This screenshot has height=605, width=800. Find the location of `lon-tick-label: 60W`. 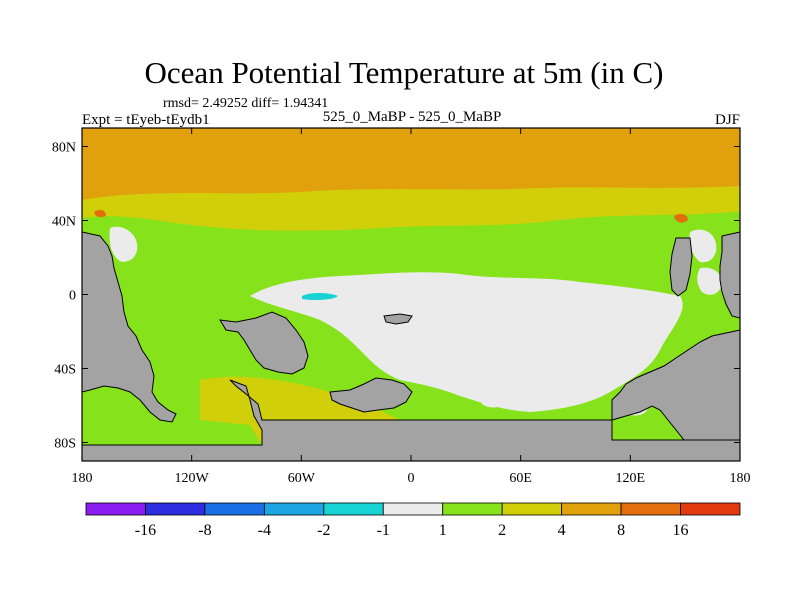

lon-tick-label: 60W is located at coordinates (302, 478).